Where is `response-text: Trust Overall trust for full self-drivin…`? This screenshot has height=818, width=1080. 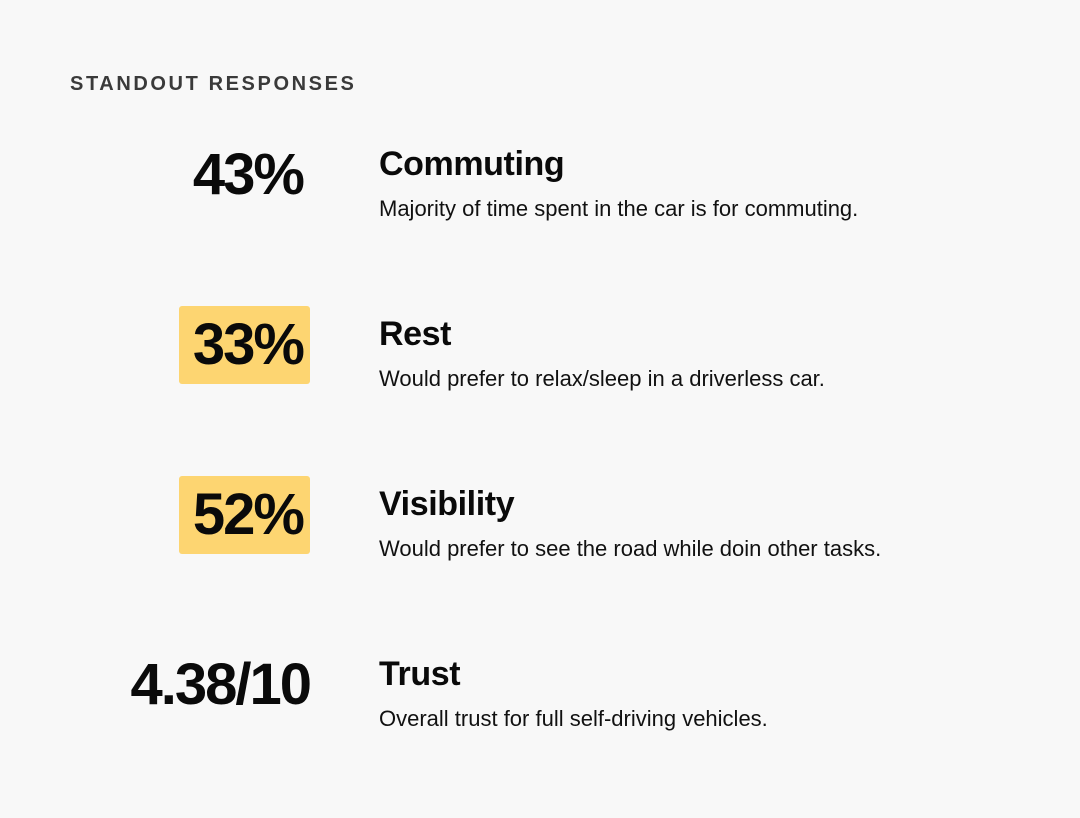
response-text: Trust Overall trust for full self-drivin… is located at coordinates (573, 689).